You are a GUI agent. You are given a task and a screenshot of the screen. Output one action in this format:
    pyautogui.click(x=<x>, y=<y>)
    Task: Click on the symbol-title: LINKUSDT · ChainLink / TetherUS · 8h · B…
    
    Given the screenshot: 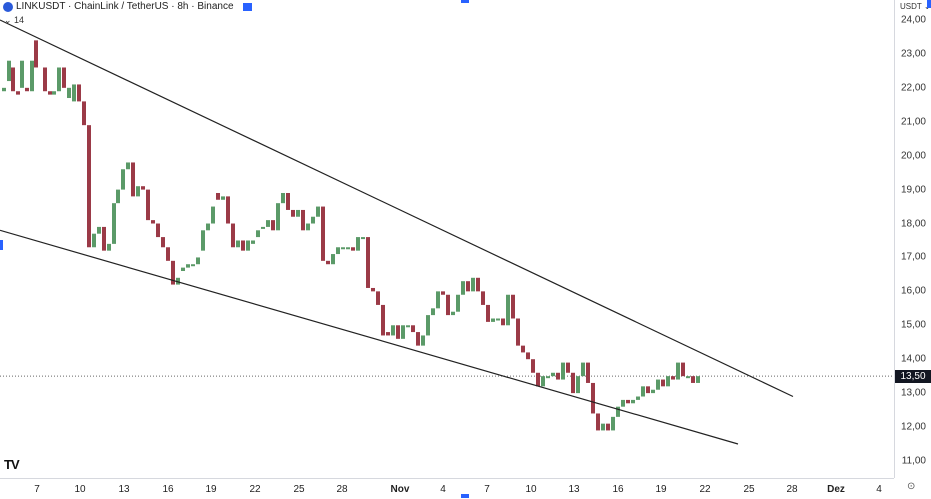 What is the action you would take?
    pyautogui.click(x=125, y=6)
    